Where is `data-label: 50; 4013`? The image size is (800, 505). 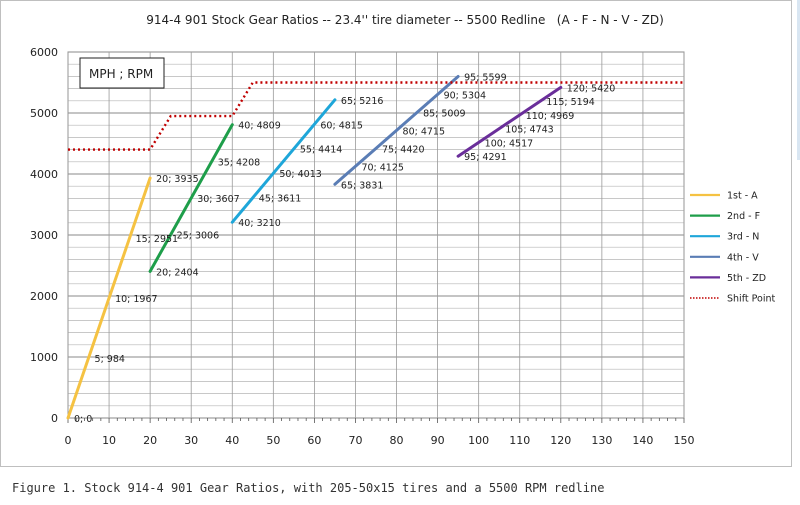
data-label: 50; 4013 is located at coordinates (300, 174).